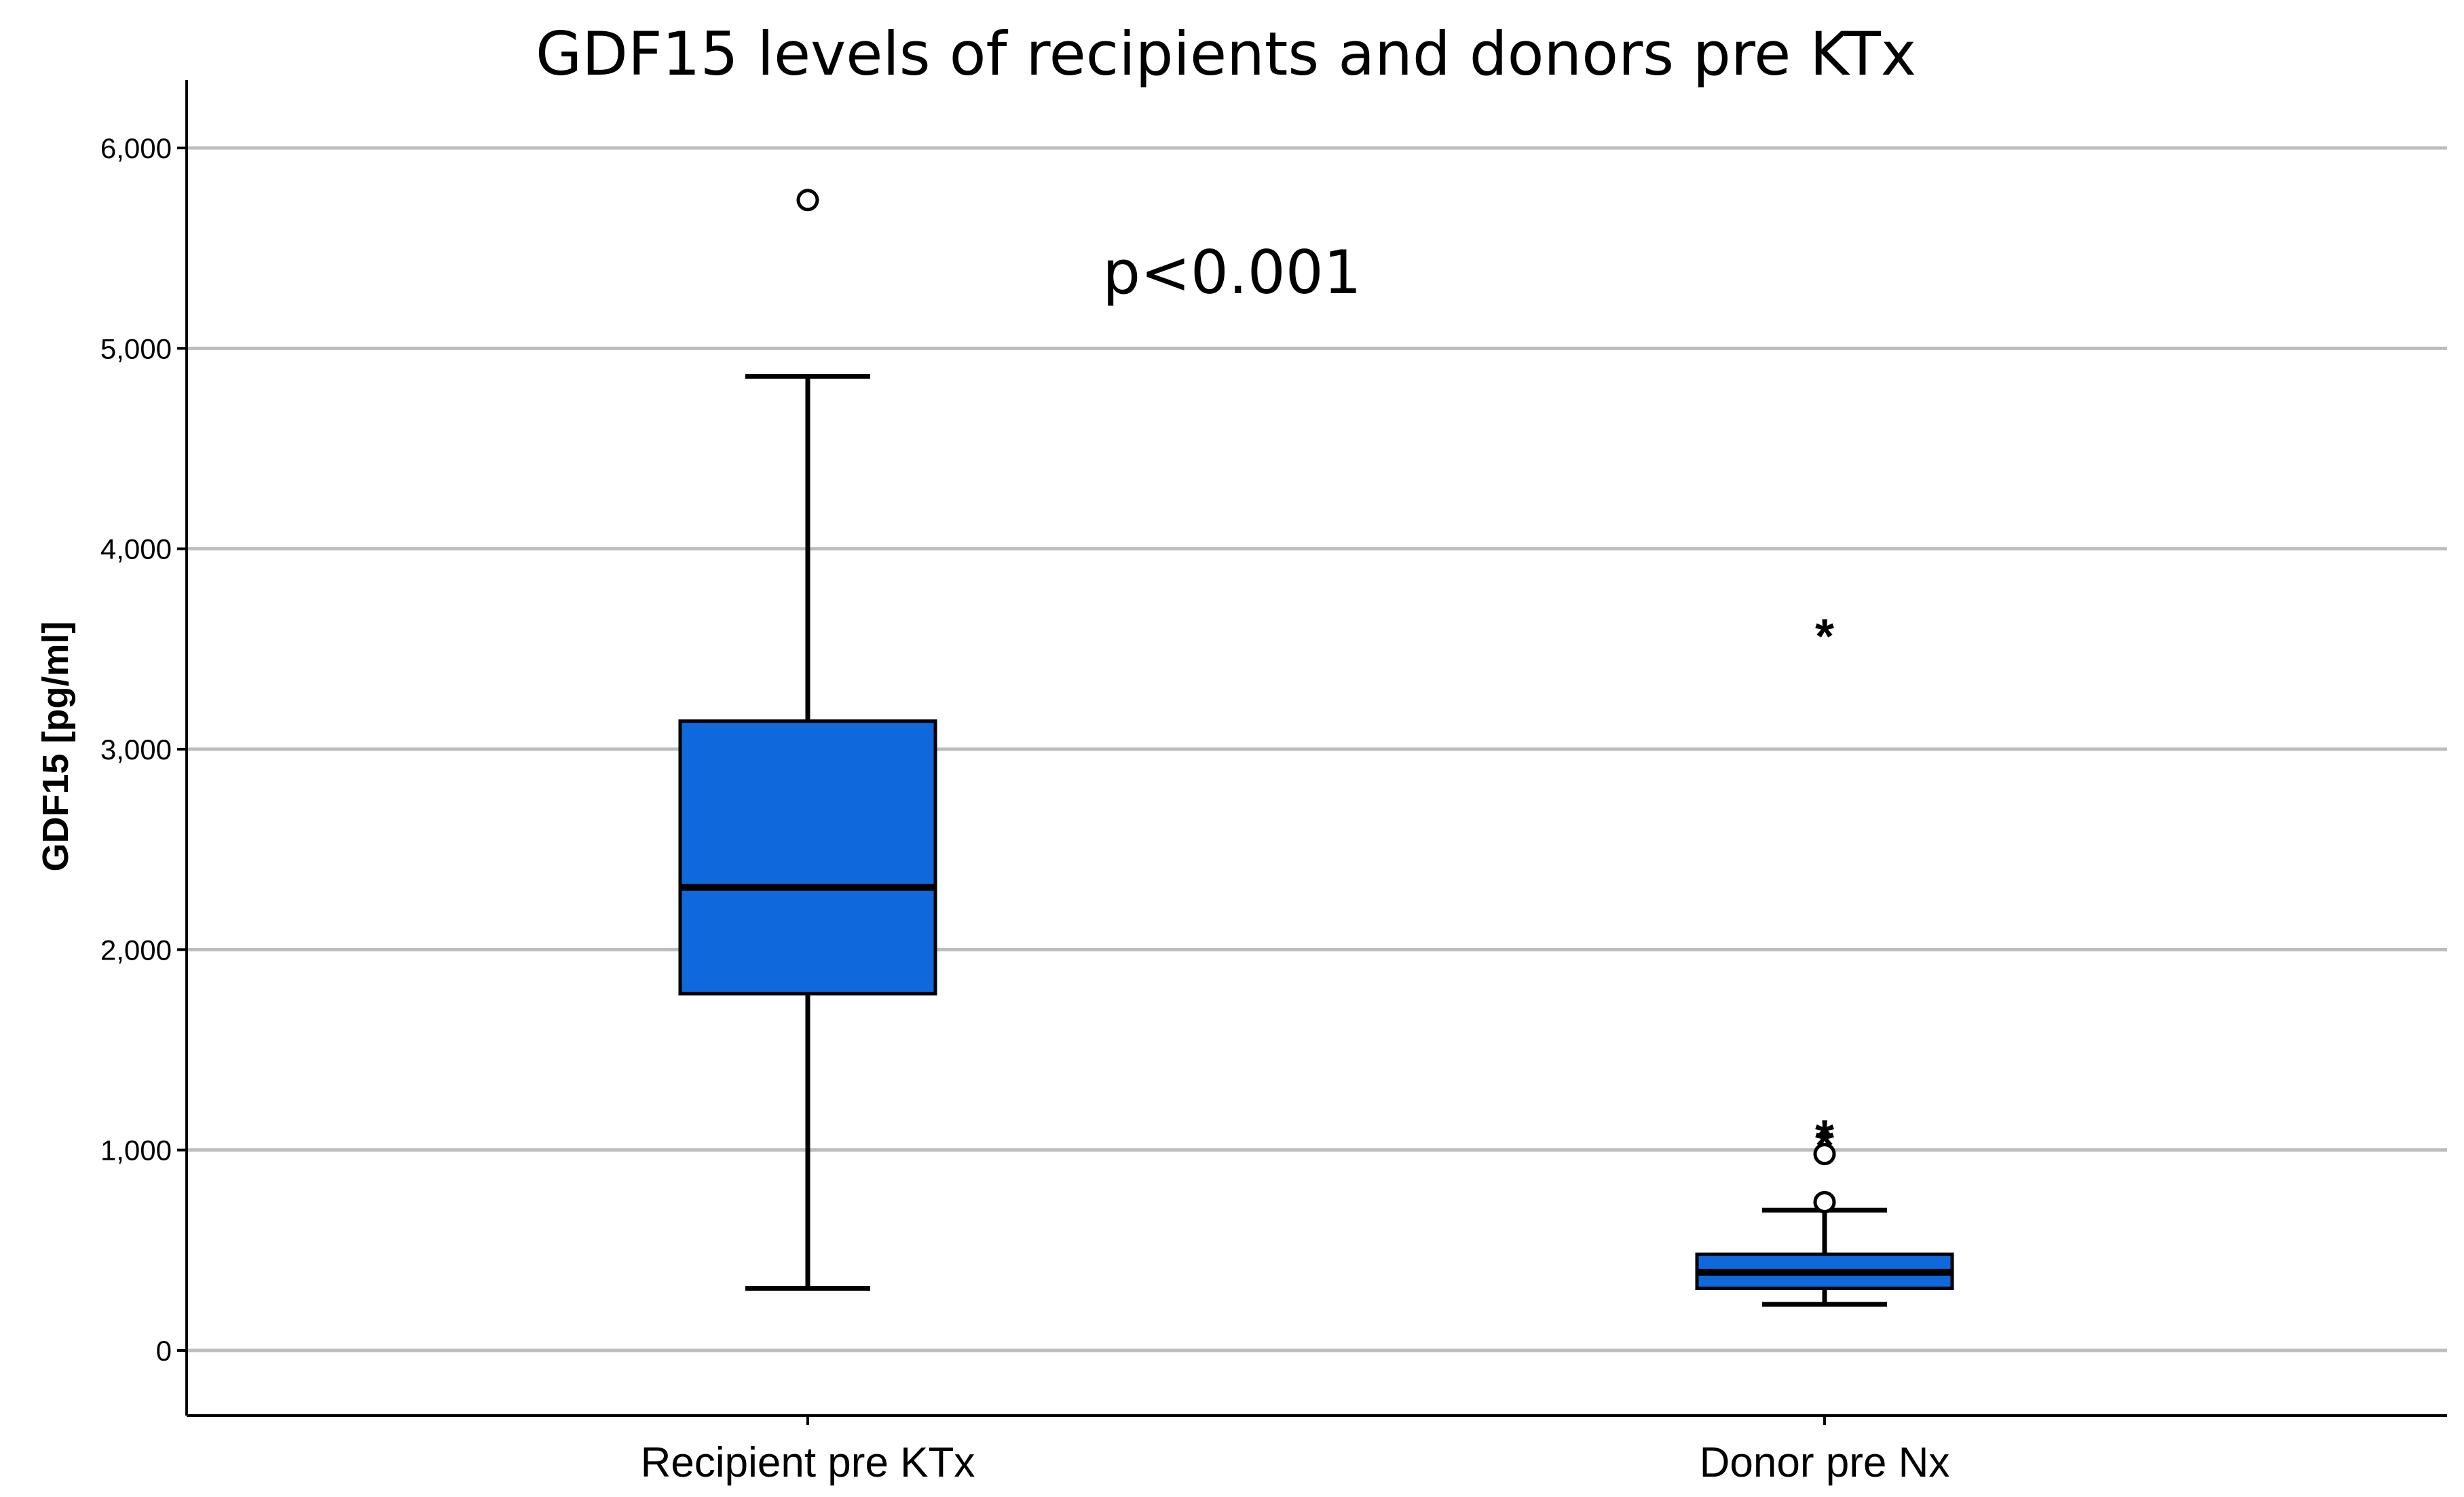 The width and height of the screenshot is (2464, 1497). I want to click on extreme-point-1-0: *, so click(1825, 1146).